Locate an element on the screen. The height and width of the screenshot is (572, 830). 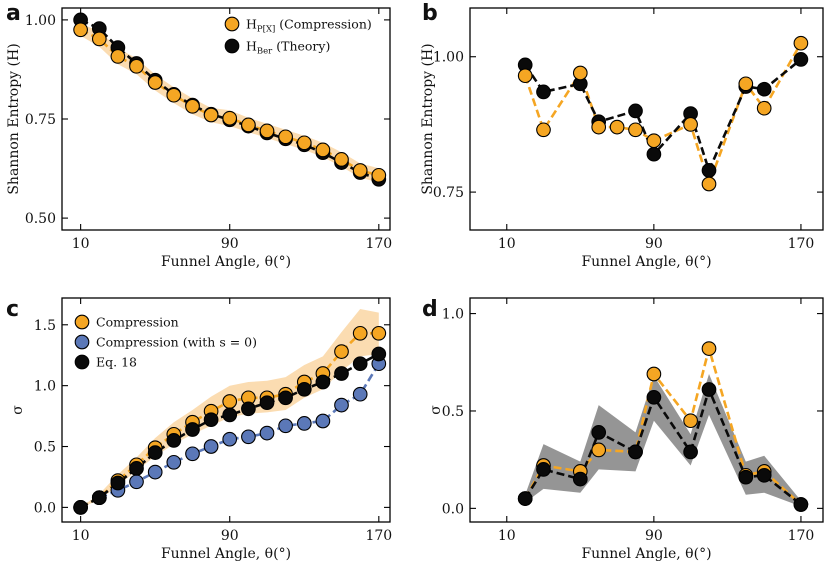
xtick-label-c-2: 170 is located at coordinates (378, 536).